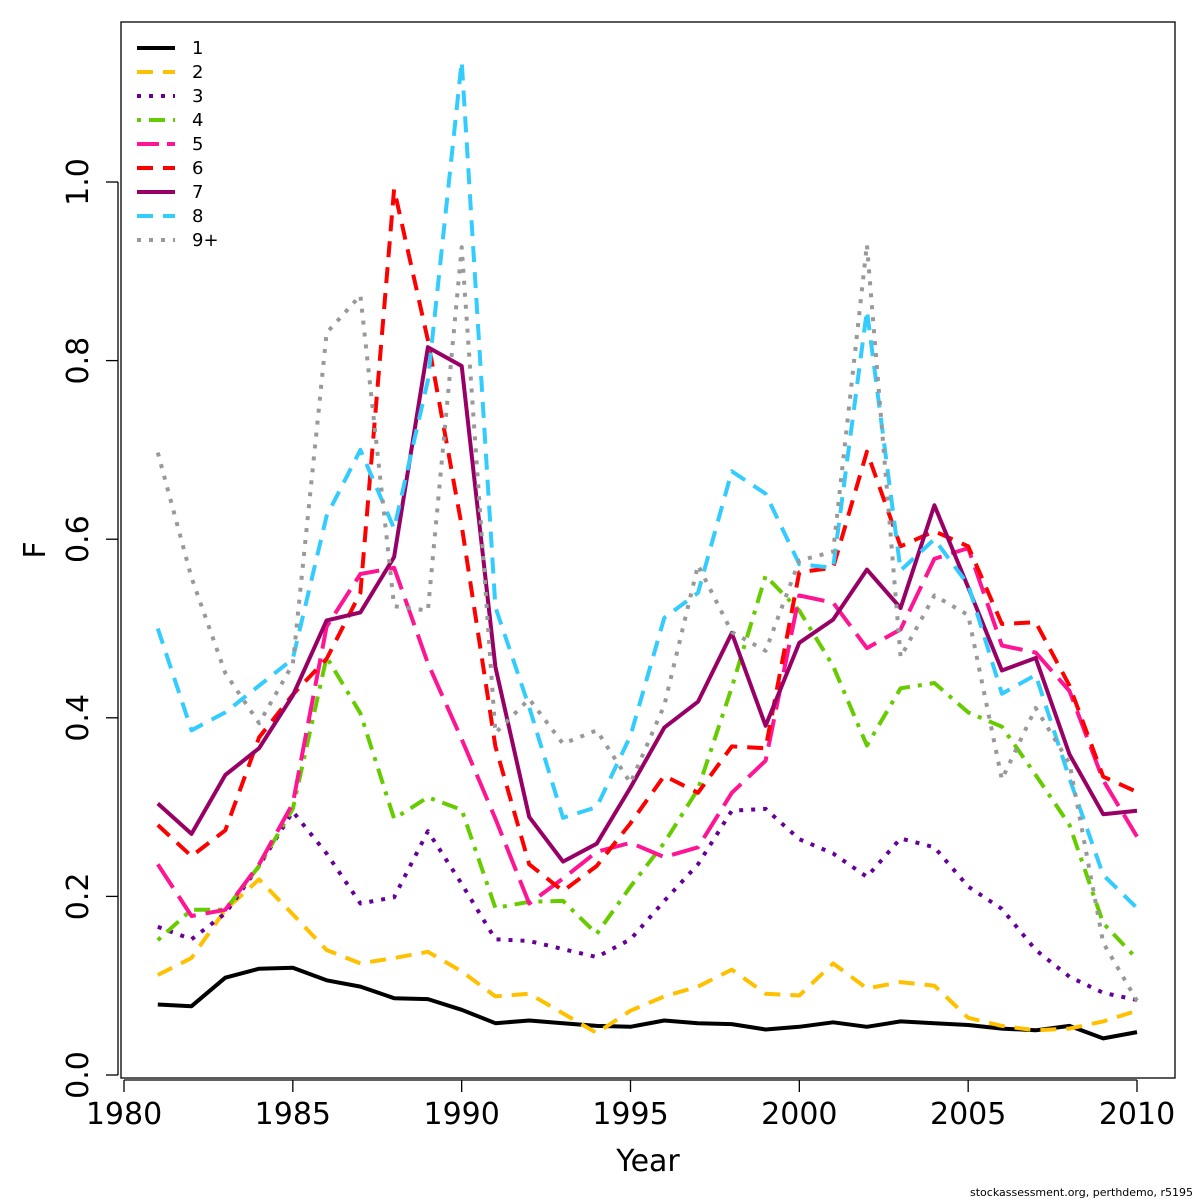  I want to click on y-tick-label: 0.6, so click(78, 539).